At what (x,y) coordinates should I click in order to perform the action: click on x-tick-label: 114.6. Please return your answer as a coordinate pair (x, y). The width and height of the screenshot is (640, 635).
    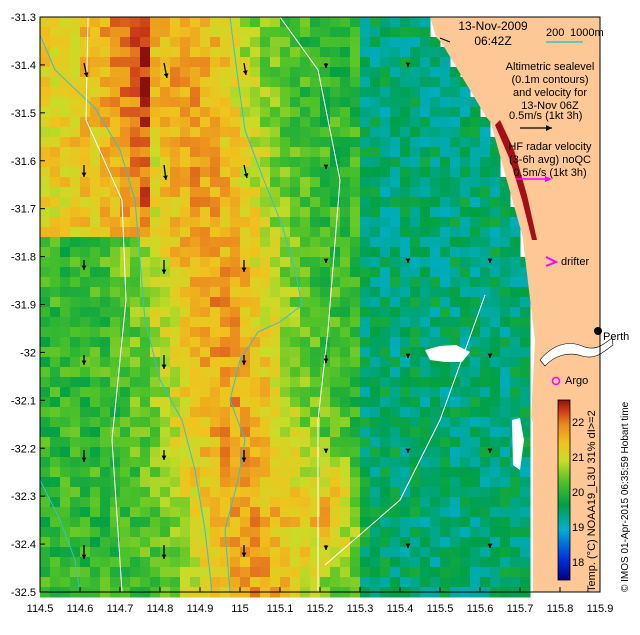
    Looking at the image, I should click on (80, 609).